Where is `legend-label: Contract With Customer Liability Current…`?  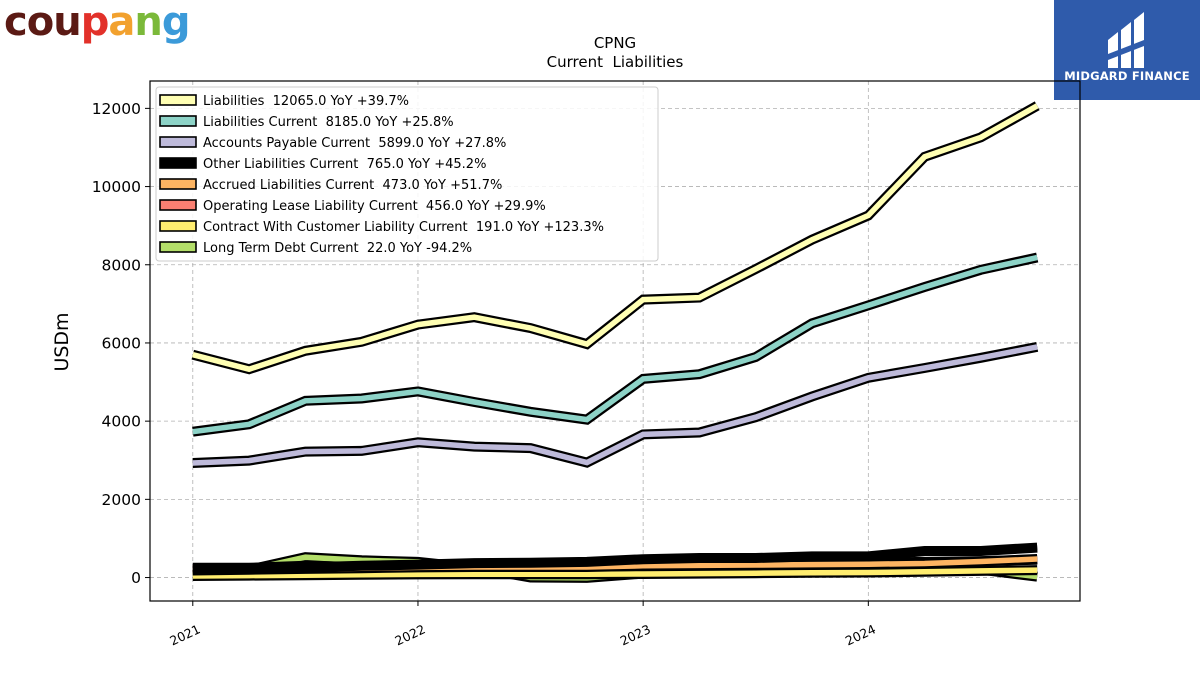
legend-label: Contract With Customer Liability Current… is located at coordinates (403, 227).